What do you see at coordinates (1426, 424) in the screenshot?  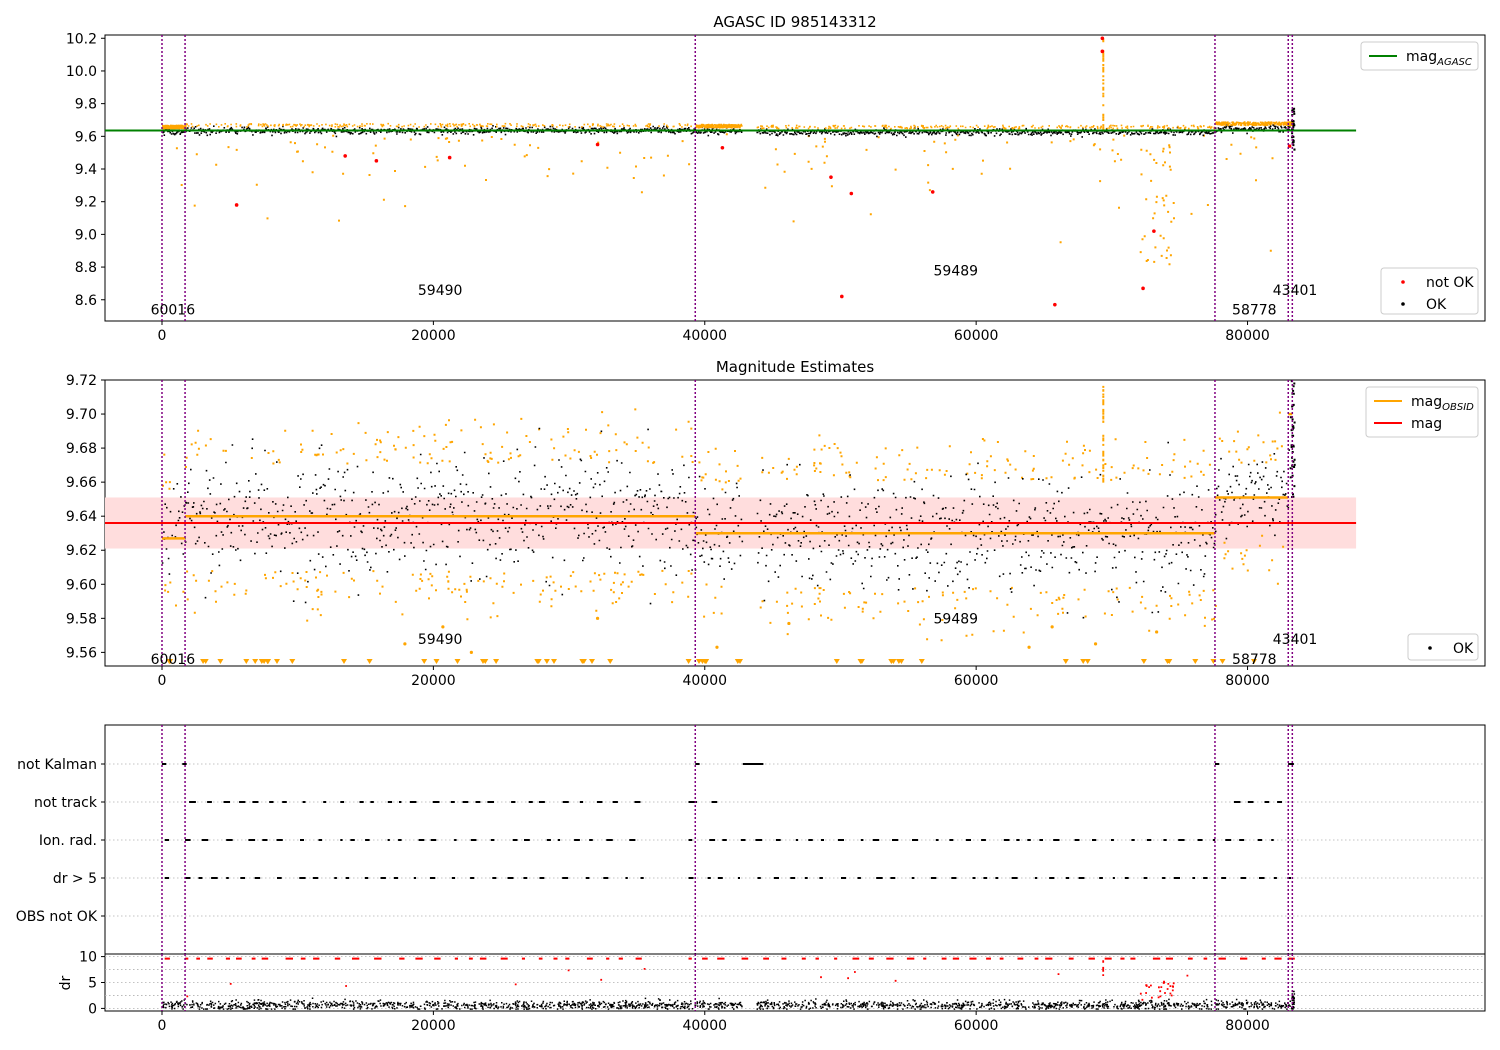 I see `legend-label: mag` at bounding box center [1426, 424].